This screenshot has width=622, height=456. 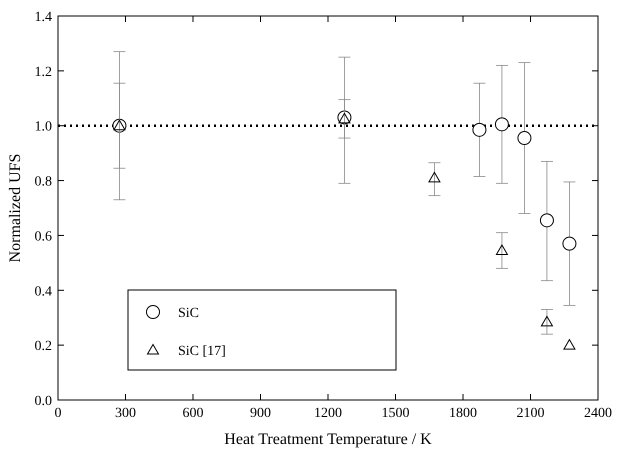 What do you see at coordinates (189, 313) in the screenshot?
I see `legend-label: SiC` at bounding box center [189, 313].